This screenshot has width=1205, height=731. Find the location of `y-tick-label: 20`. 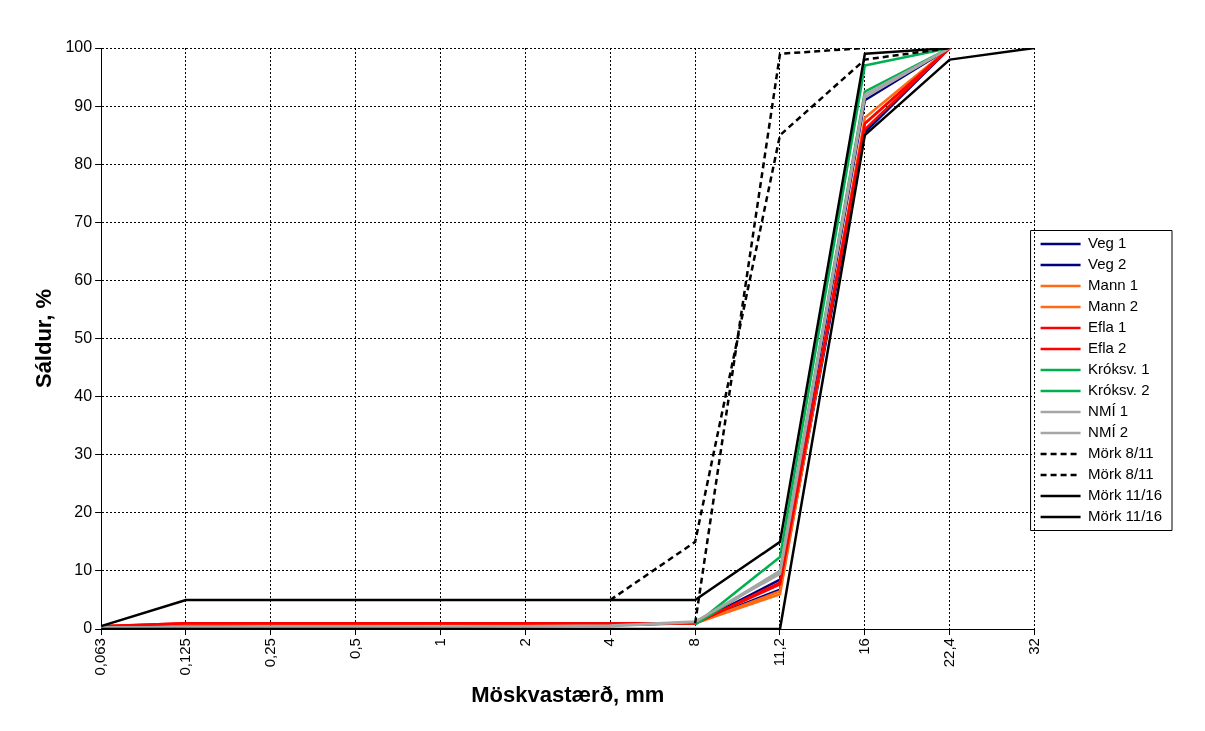

y-tick-label: 20 is located at coordinates (83, 512).